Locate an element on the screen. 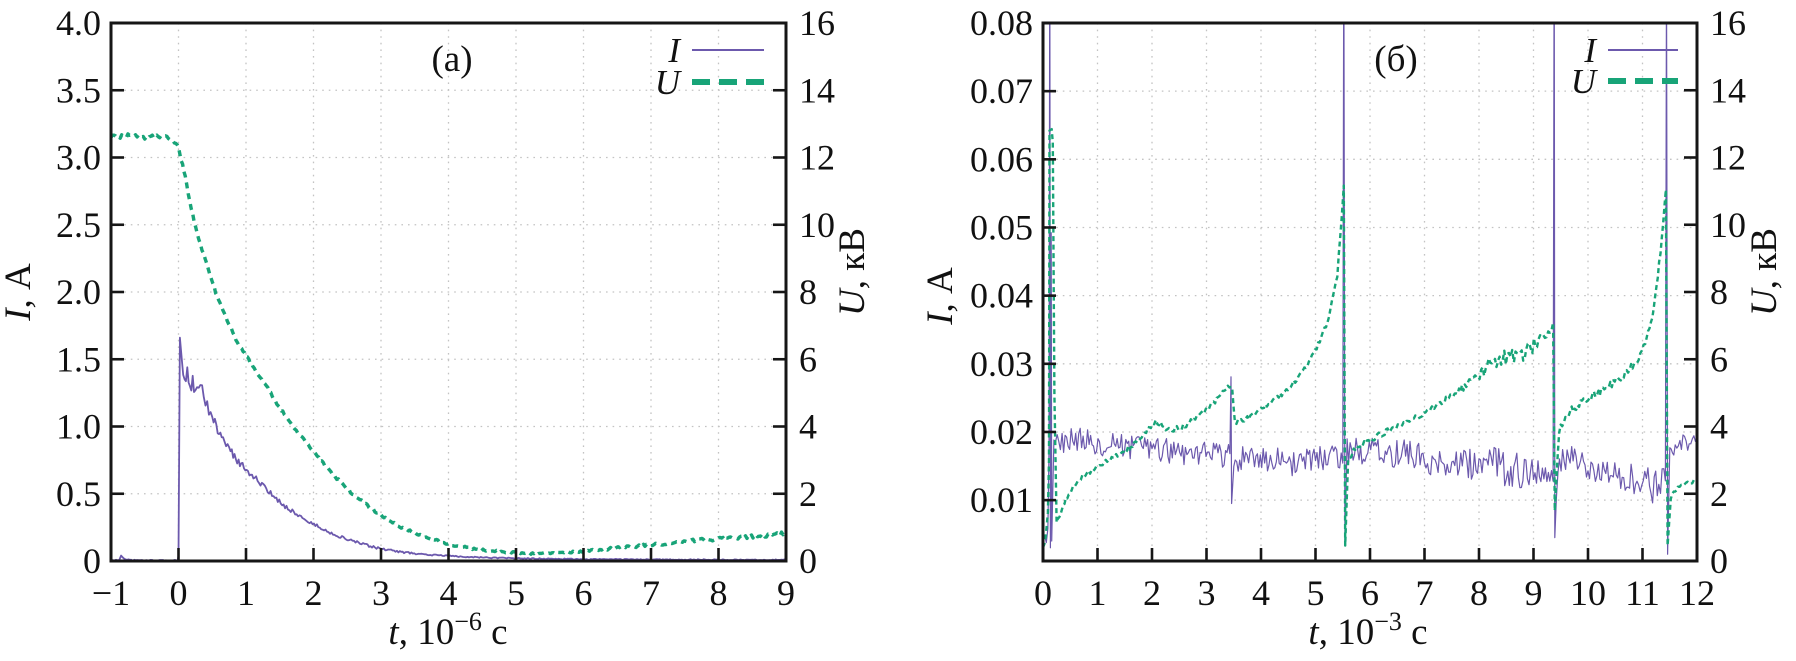  x-tick-label: 11 is located at coordinates (1642, 593).